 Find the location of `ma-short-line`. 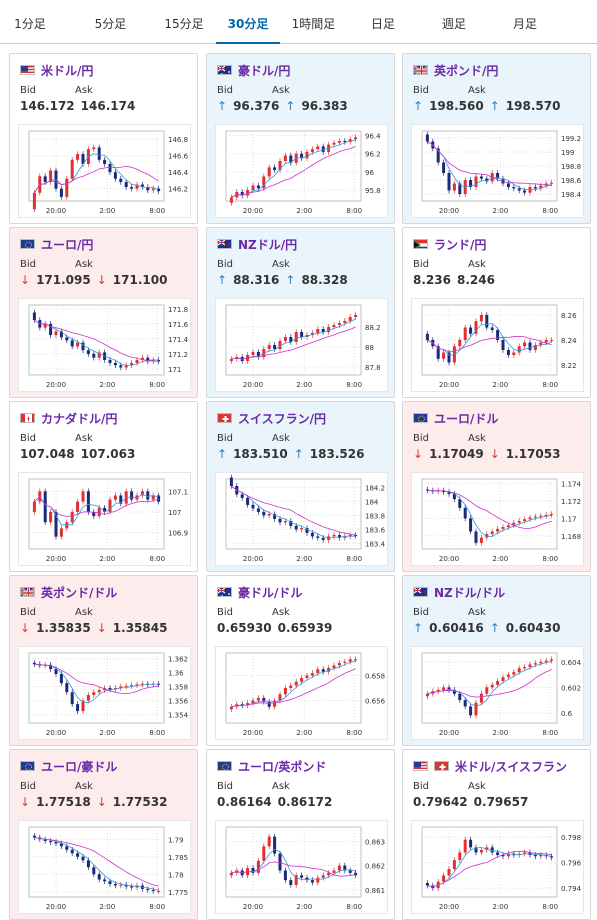

ma-short-line is located at coordinates (293, 512).